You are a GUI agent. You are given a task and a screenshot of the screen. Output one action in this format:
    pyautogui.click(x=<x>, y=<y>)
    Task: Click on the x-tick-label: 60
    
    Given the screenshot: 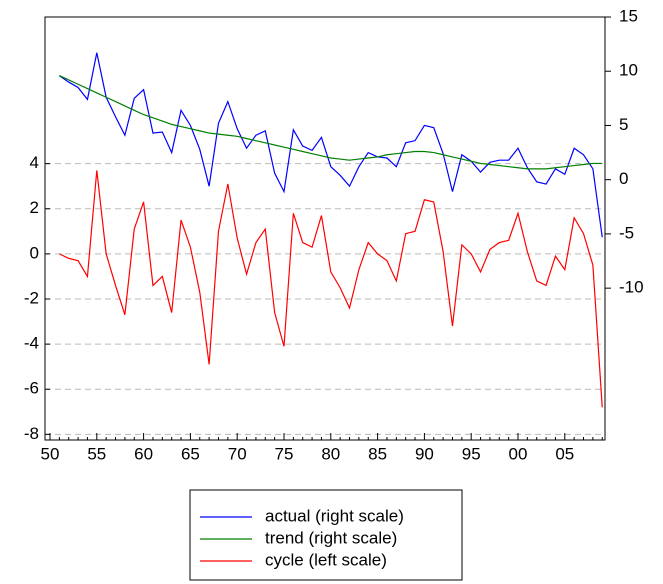 What is the action you would take?
    pyautogui.click(x=143, y=453)
    